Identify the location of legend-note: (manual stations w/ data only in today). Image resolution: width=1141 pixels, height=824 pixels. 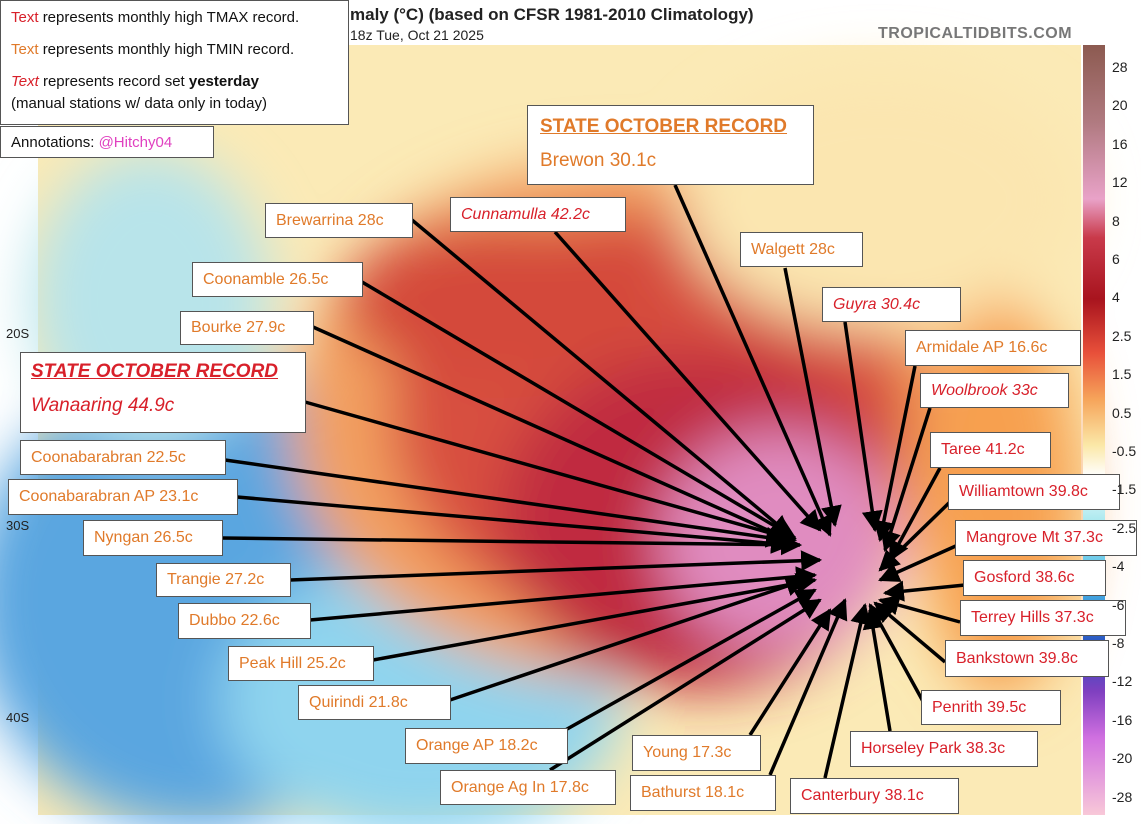
(139, 103).